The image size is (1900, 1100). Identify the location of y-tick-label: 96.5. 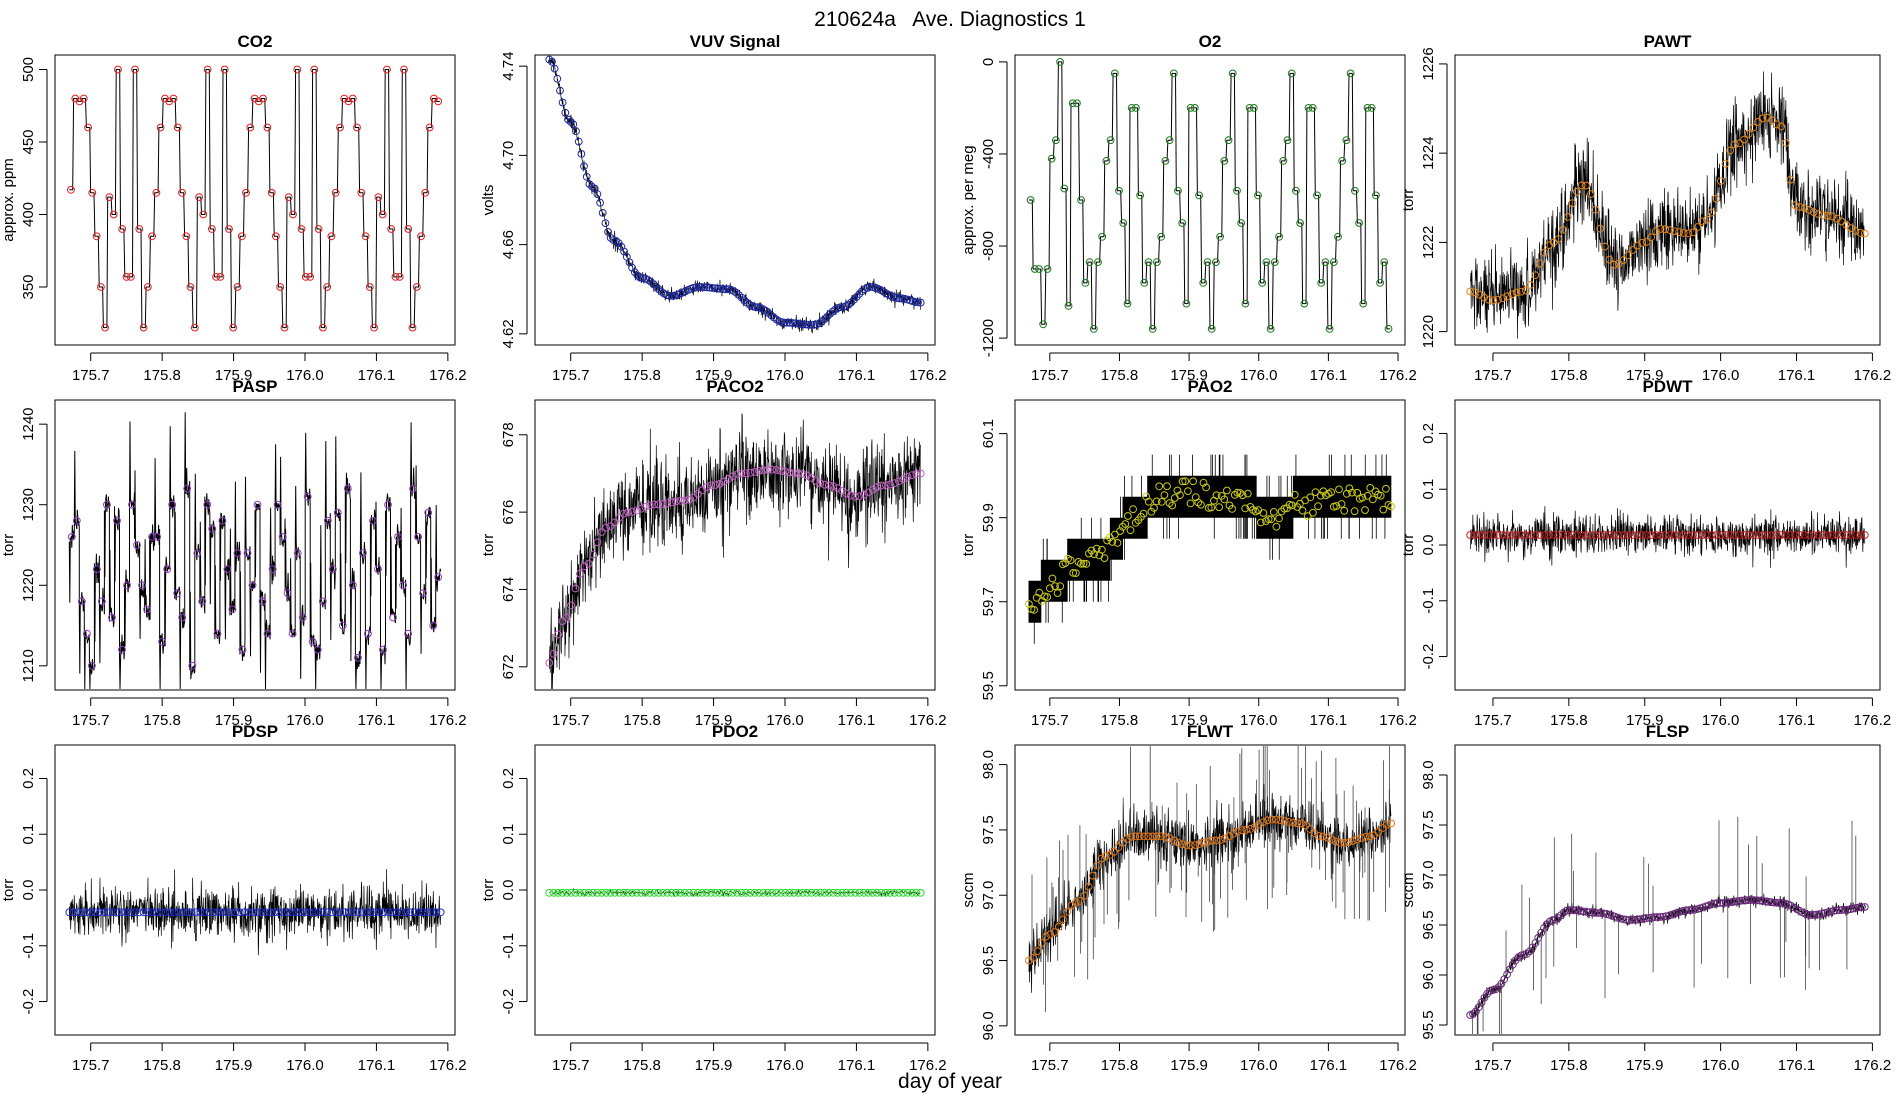
(1428, 924).